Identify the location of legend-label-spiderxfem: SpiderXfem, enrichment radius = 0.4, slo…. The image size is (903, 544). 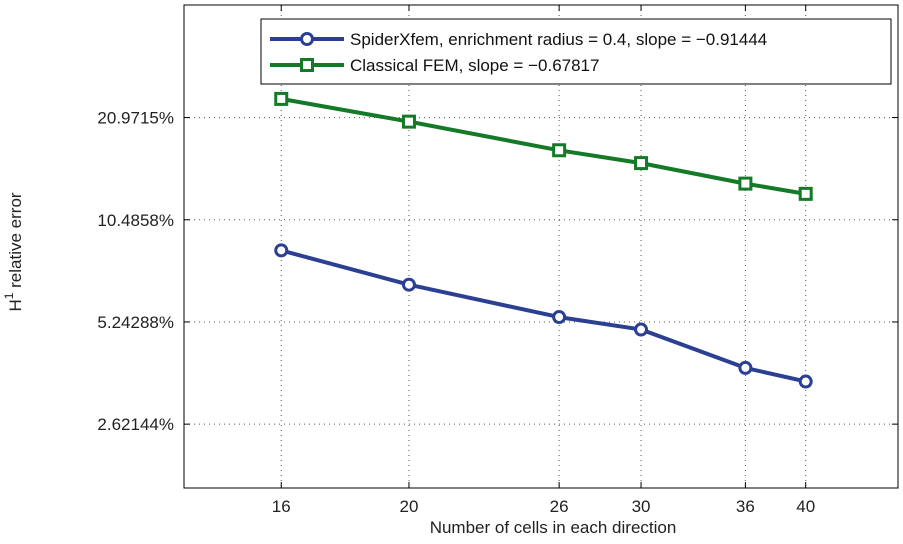
(558, 39).